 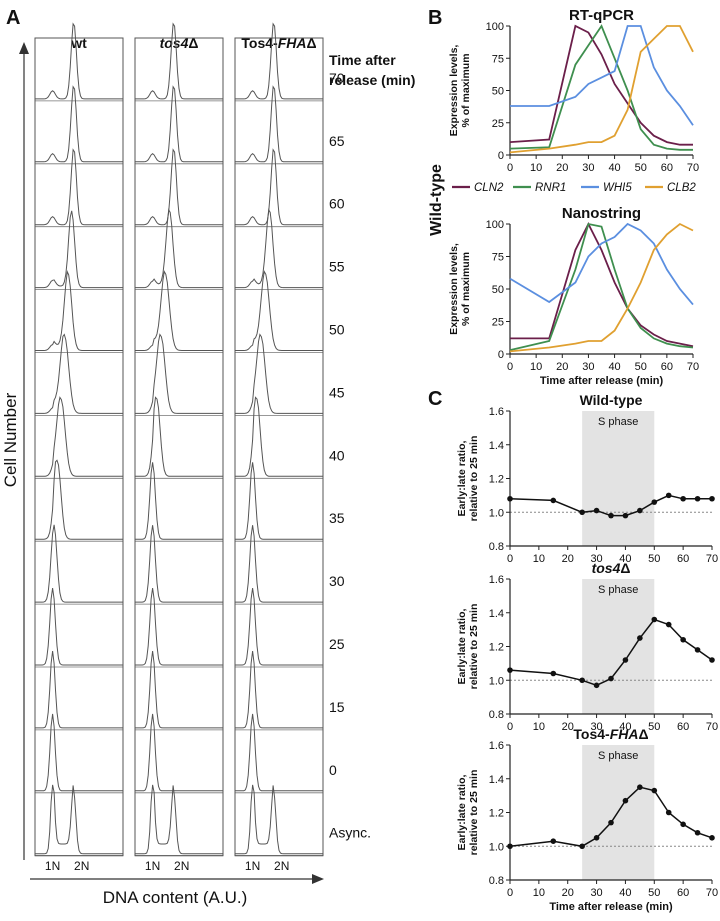 What do you see at coordinates (462, 646) in the screenshot?
I see `y-axis-label: Early:late ratio,` at bounding box center [462, 646].